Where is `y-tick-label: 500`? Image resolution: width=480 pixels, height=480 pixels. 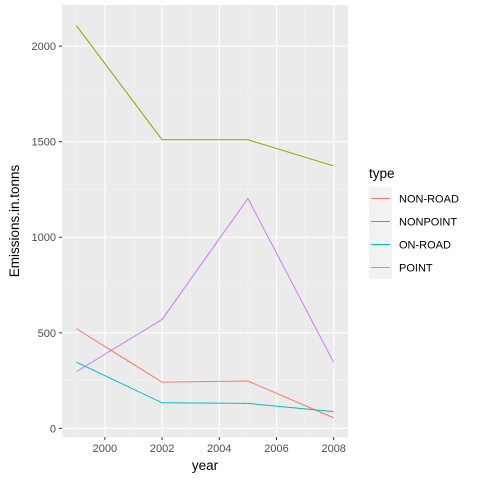 y-tick-label: 500 is located at coordinates (47, 334).